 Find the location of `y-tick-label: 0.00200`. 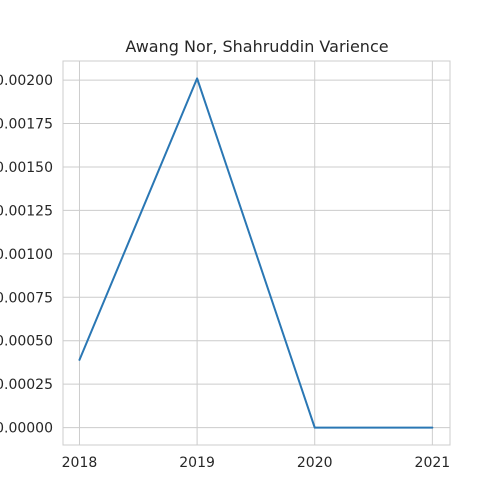

y-tick-label: 0.00200 is located at coordinates (26, 81).